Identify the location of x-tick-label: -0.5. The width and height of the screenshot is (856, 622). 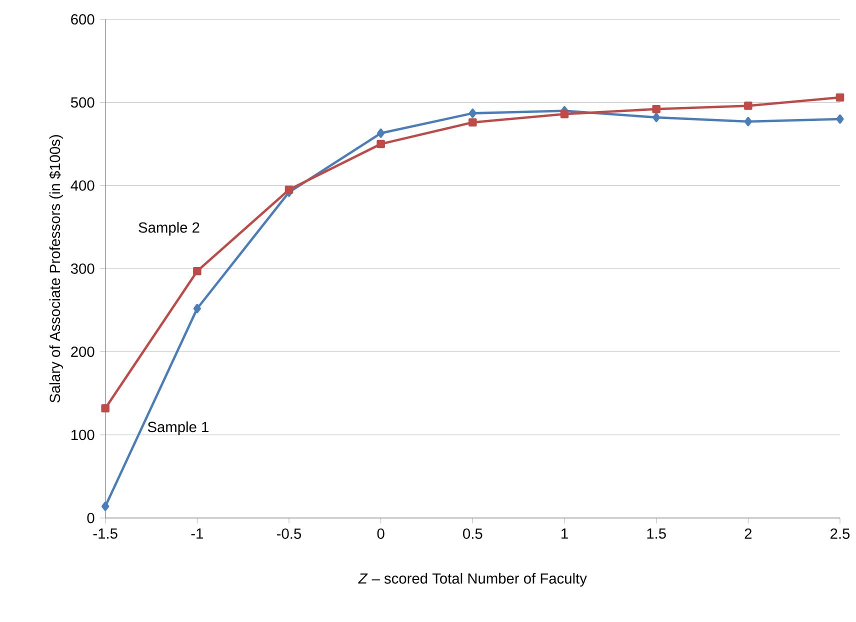
(289, 533).